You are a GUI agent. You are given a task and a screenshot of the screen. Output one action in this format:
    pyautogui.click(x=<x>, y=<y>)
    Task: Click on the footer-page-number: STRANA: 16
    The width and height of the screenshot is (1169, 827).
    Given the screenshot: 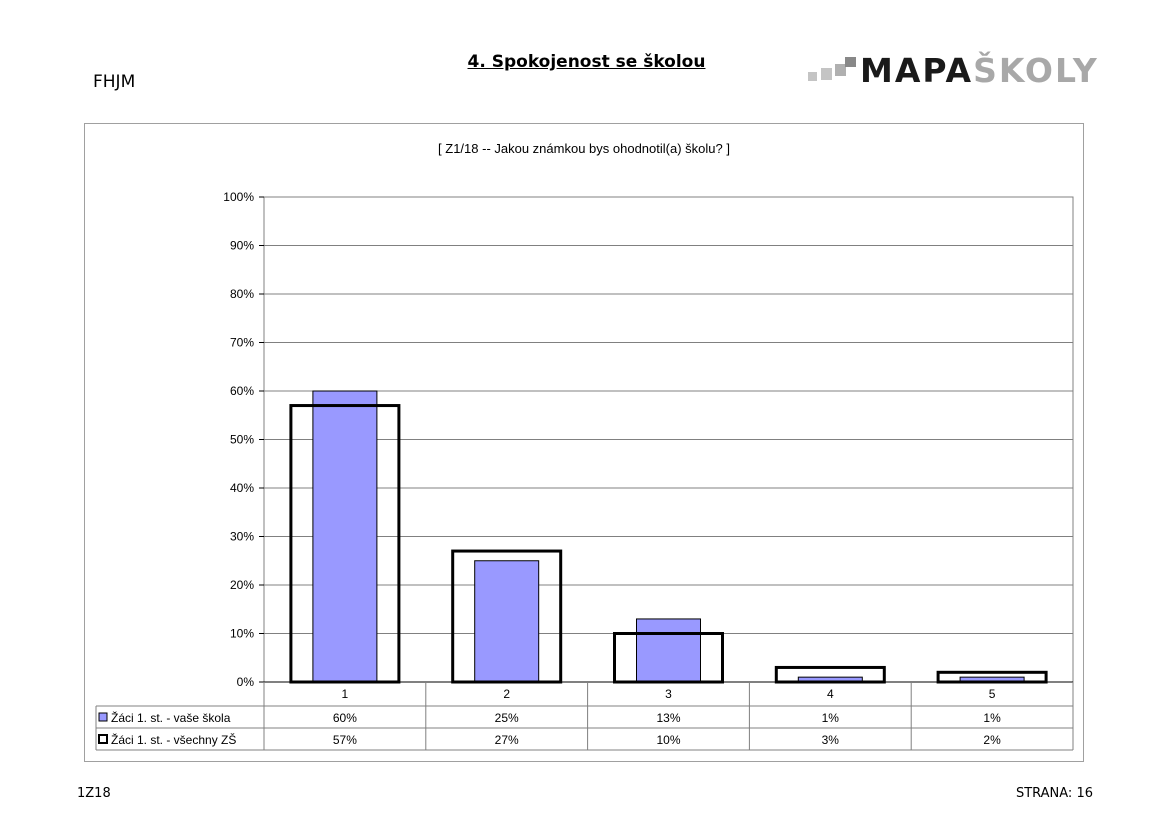 What is the action you would take?
    pyautogui.click(x=1054, y=793)
    